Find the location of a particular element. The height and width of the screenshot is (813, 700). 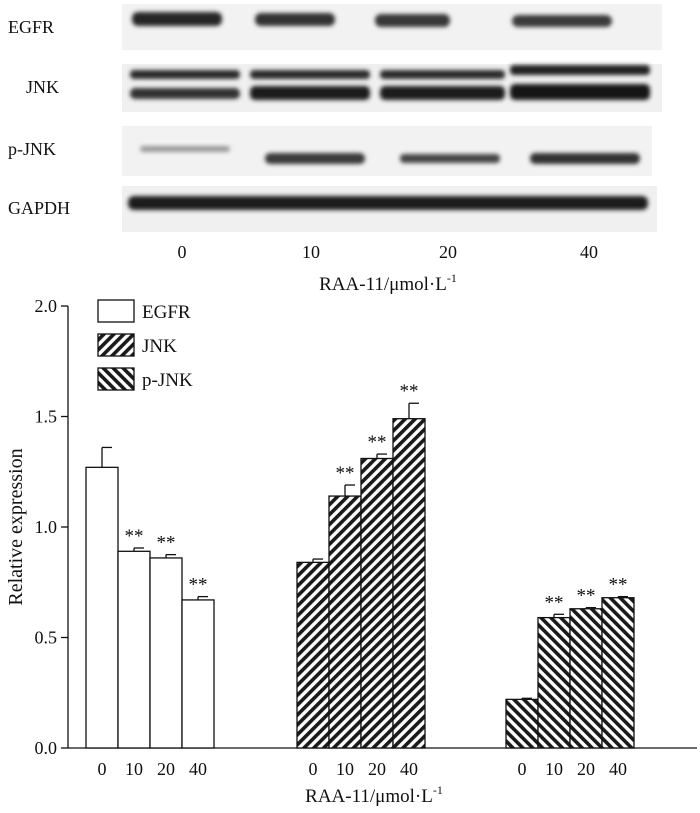

legend-label: EGFR is located at coordinates (166, 312).